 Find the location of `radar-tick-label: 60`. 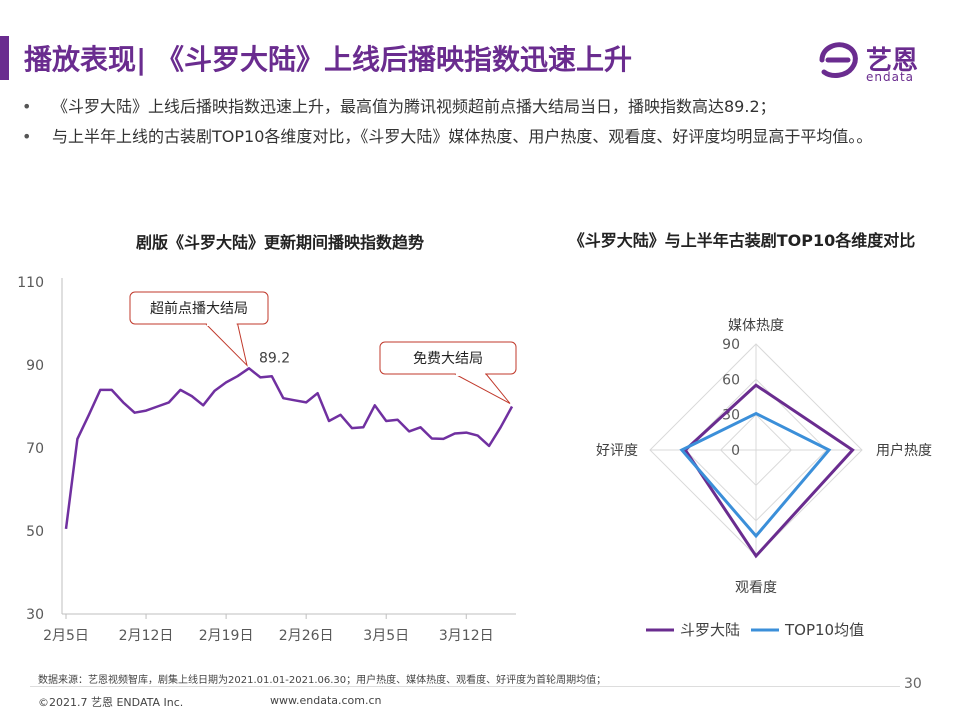

radar-tick-label: 60 is located at coordinates (731, 380).